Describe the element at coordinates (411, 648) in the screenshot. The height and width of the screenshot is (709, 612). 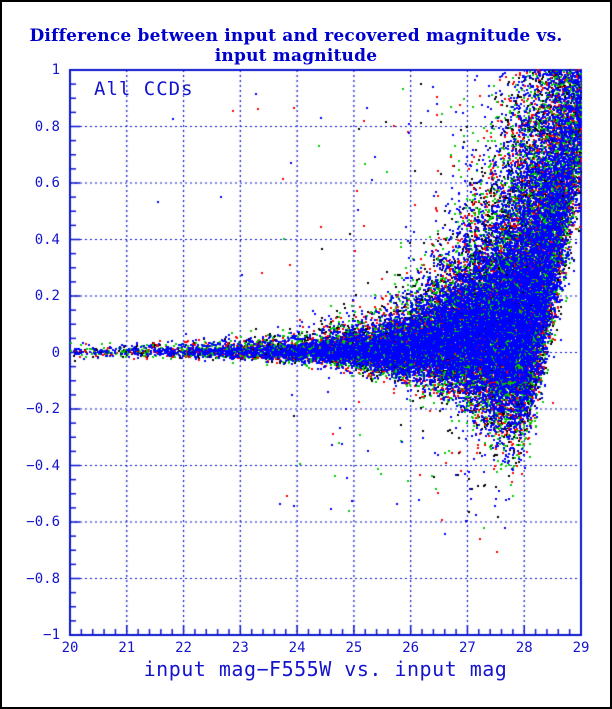
I see `x-tick-label: 26` at that location.